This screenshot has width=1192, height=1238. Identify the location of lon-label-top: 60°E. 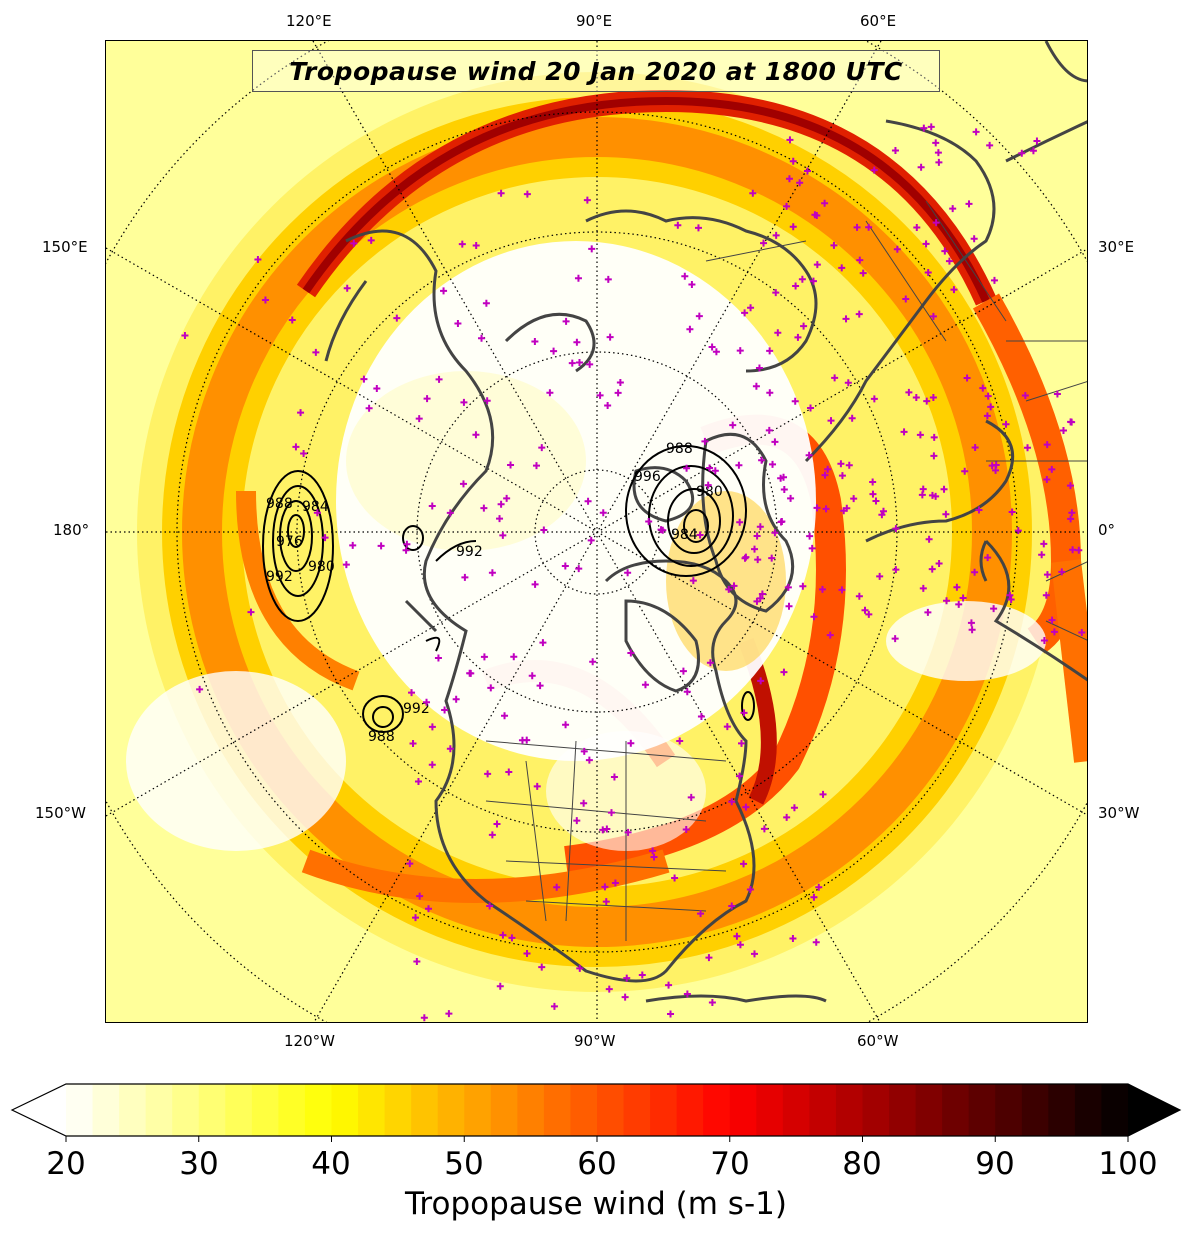
(878, 21).